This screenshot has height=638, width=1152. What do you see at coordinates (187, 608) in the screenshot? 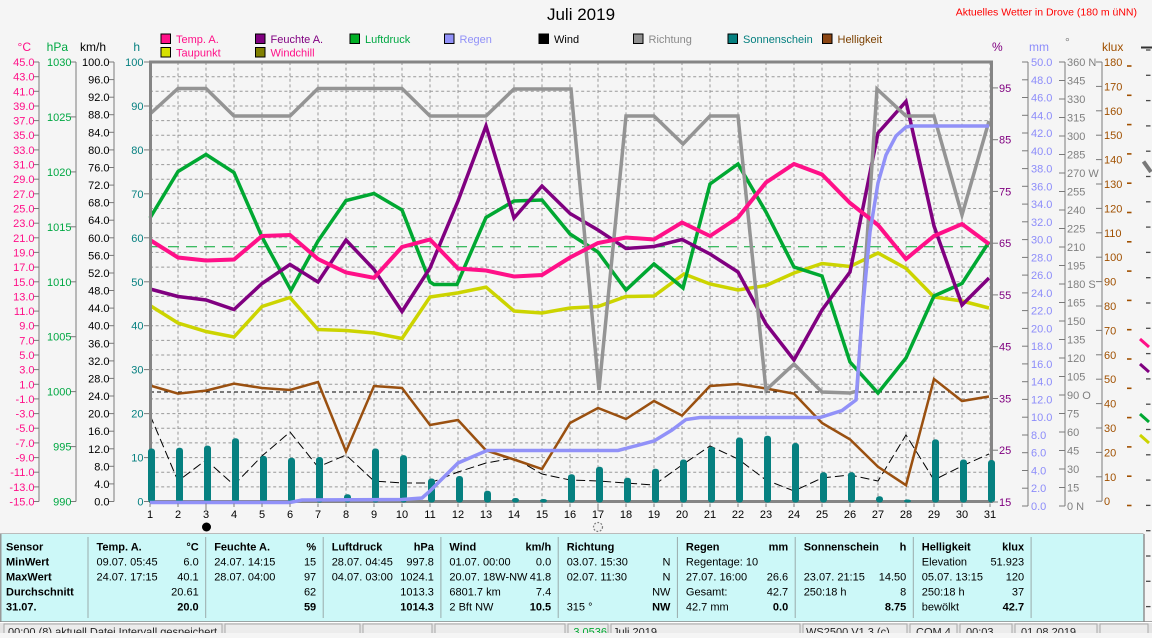
I see `svg-text: 20.0` at bounding box center [187, 608].